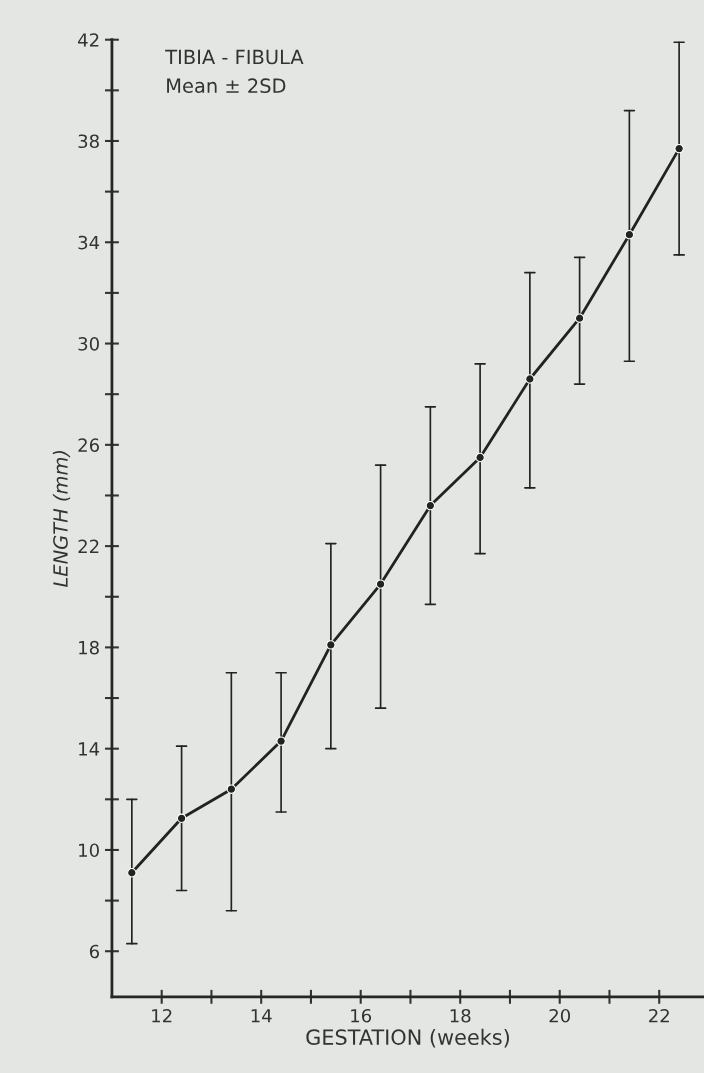 The image size is (704, 1073). Describe the element at coordinates (460, 1015) in the screenshot. I see `x-tick-label: 18` at that location.